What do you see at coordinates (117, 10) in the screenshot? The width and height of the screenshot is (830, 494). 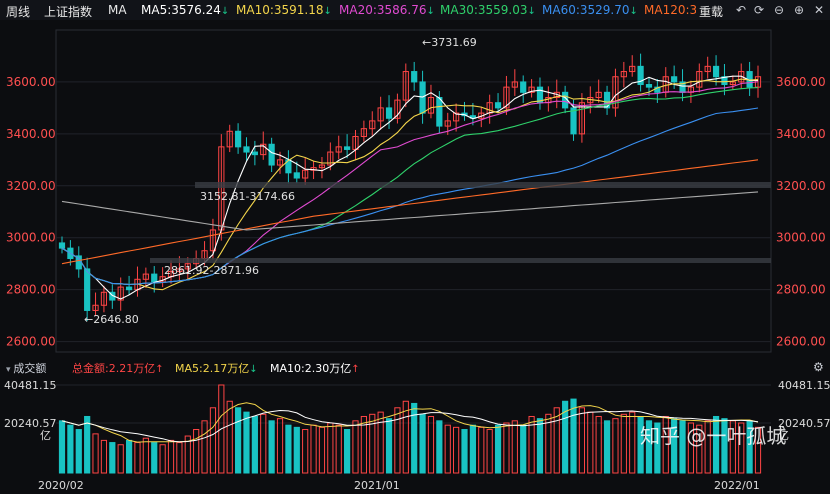 I see `ma-label: MA` at bounding box center [117, 10].